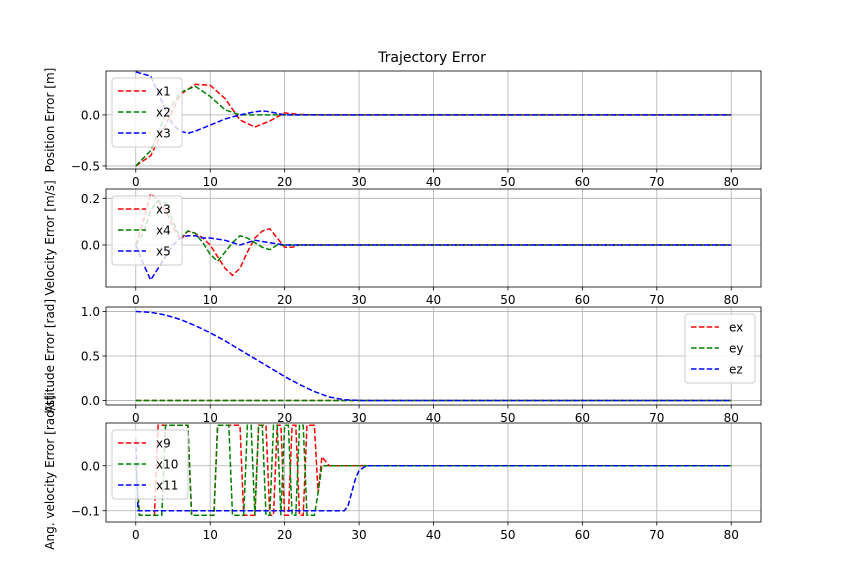 This screenshot has width=844, height=586. I want to click on y-tick-label: 1.0, so click(90, 312).